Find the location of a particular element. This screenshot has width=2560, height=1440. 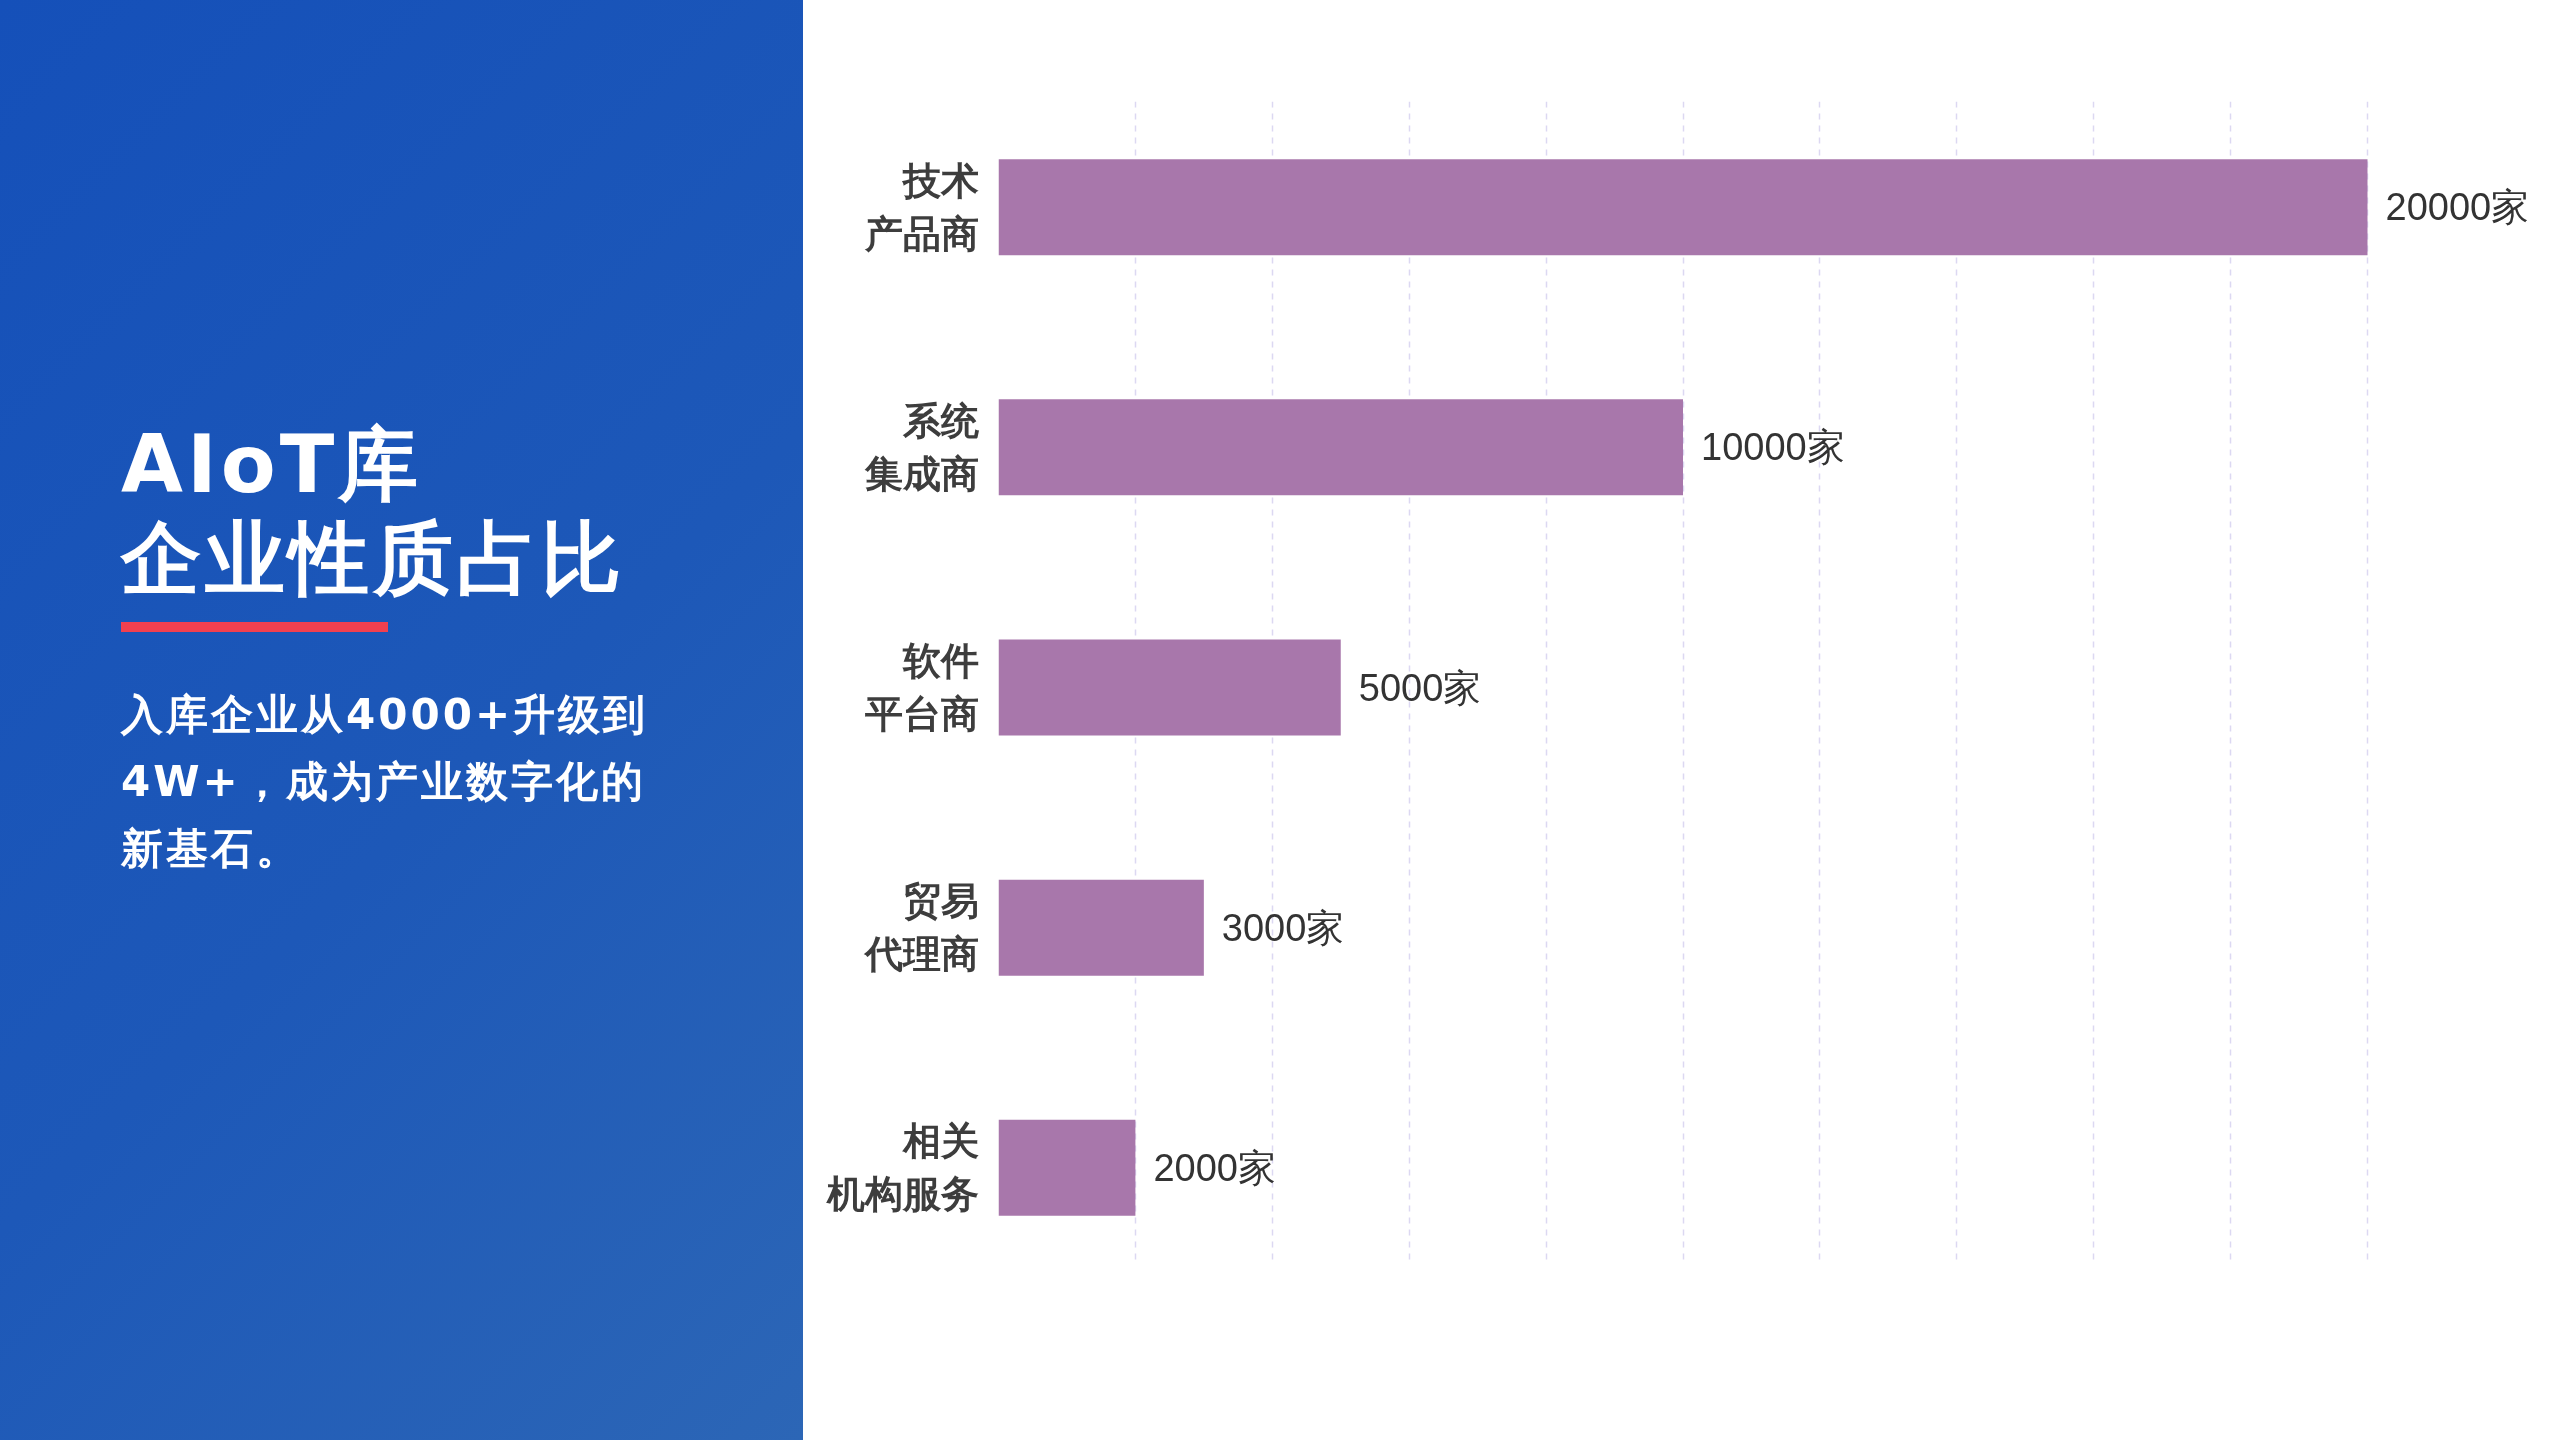

y-tick-label: 系统集成商 is located at coordinates (921, 447).